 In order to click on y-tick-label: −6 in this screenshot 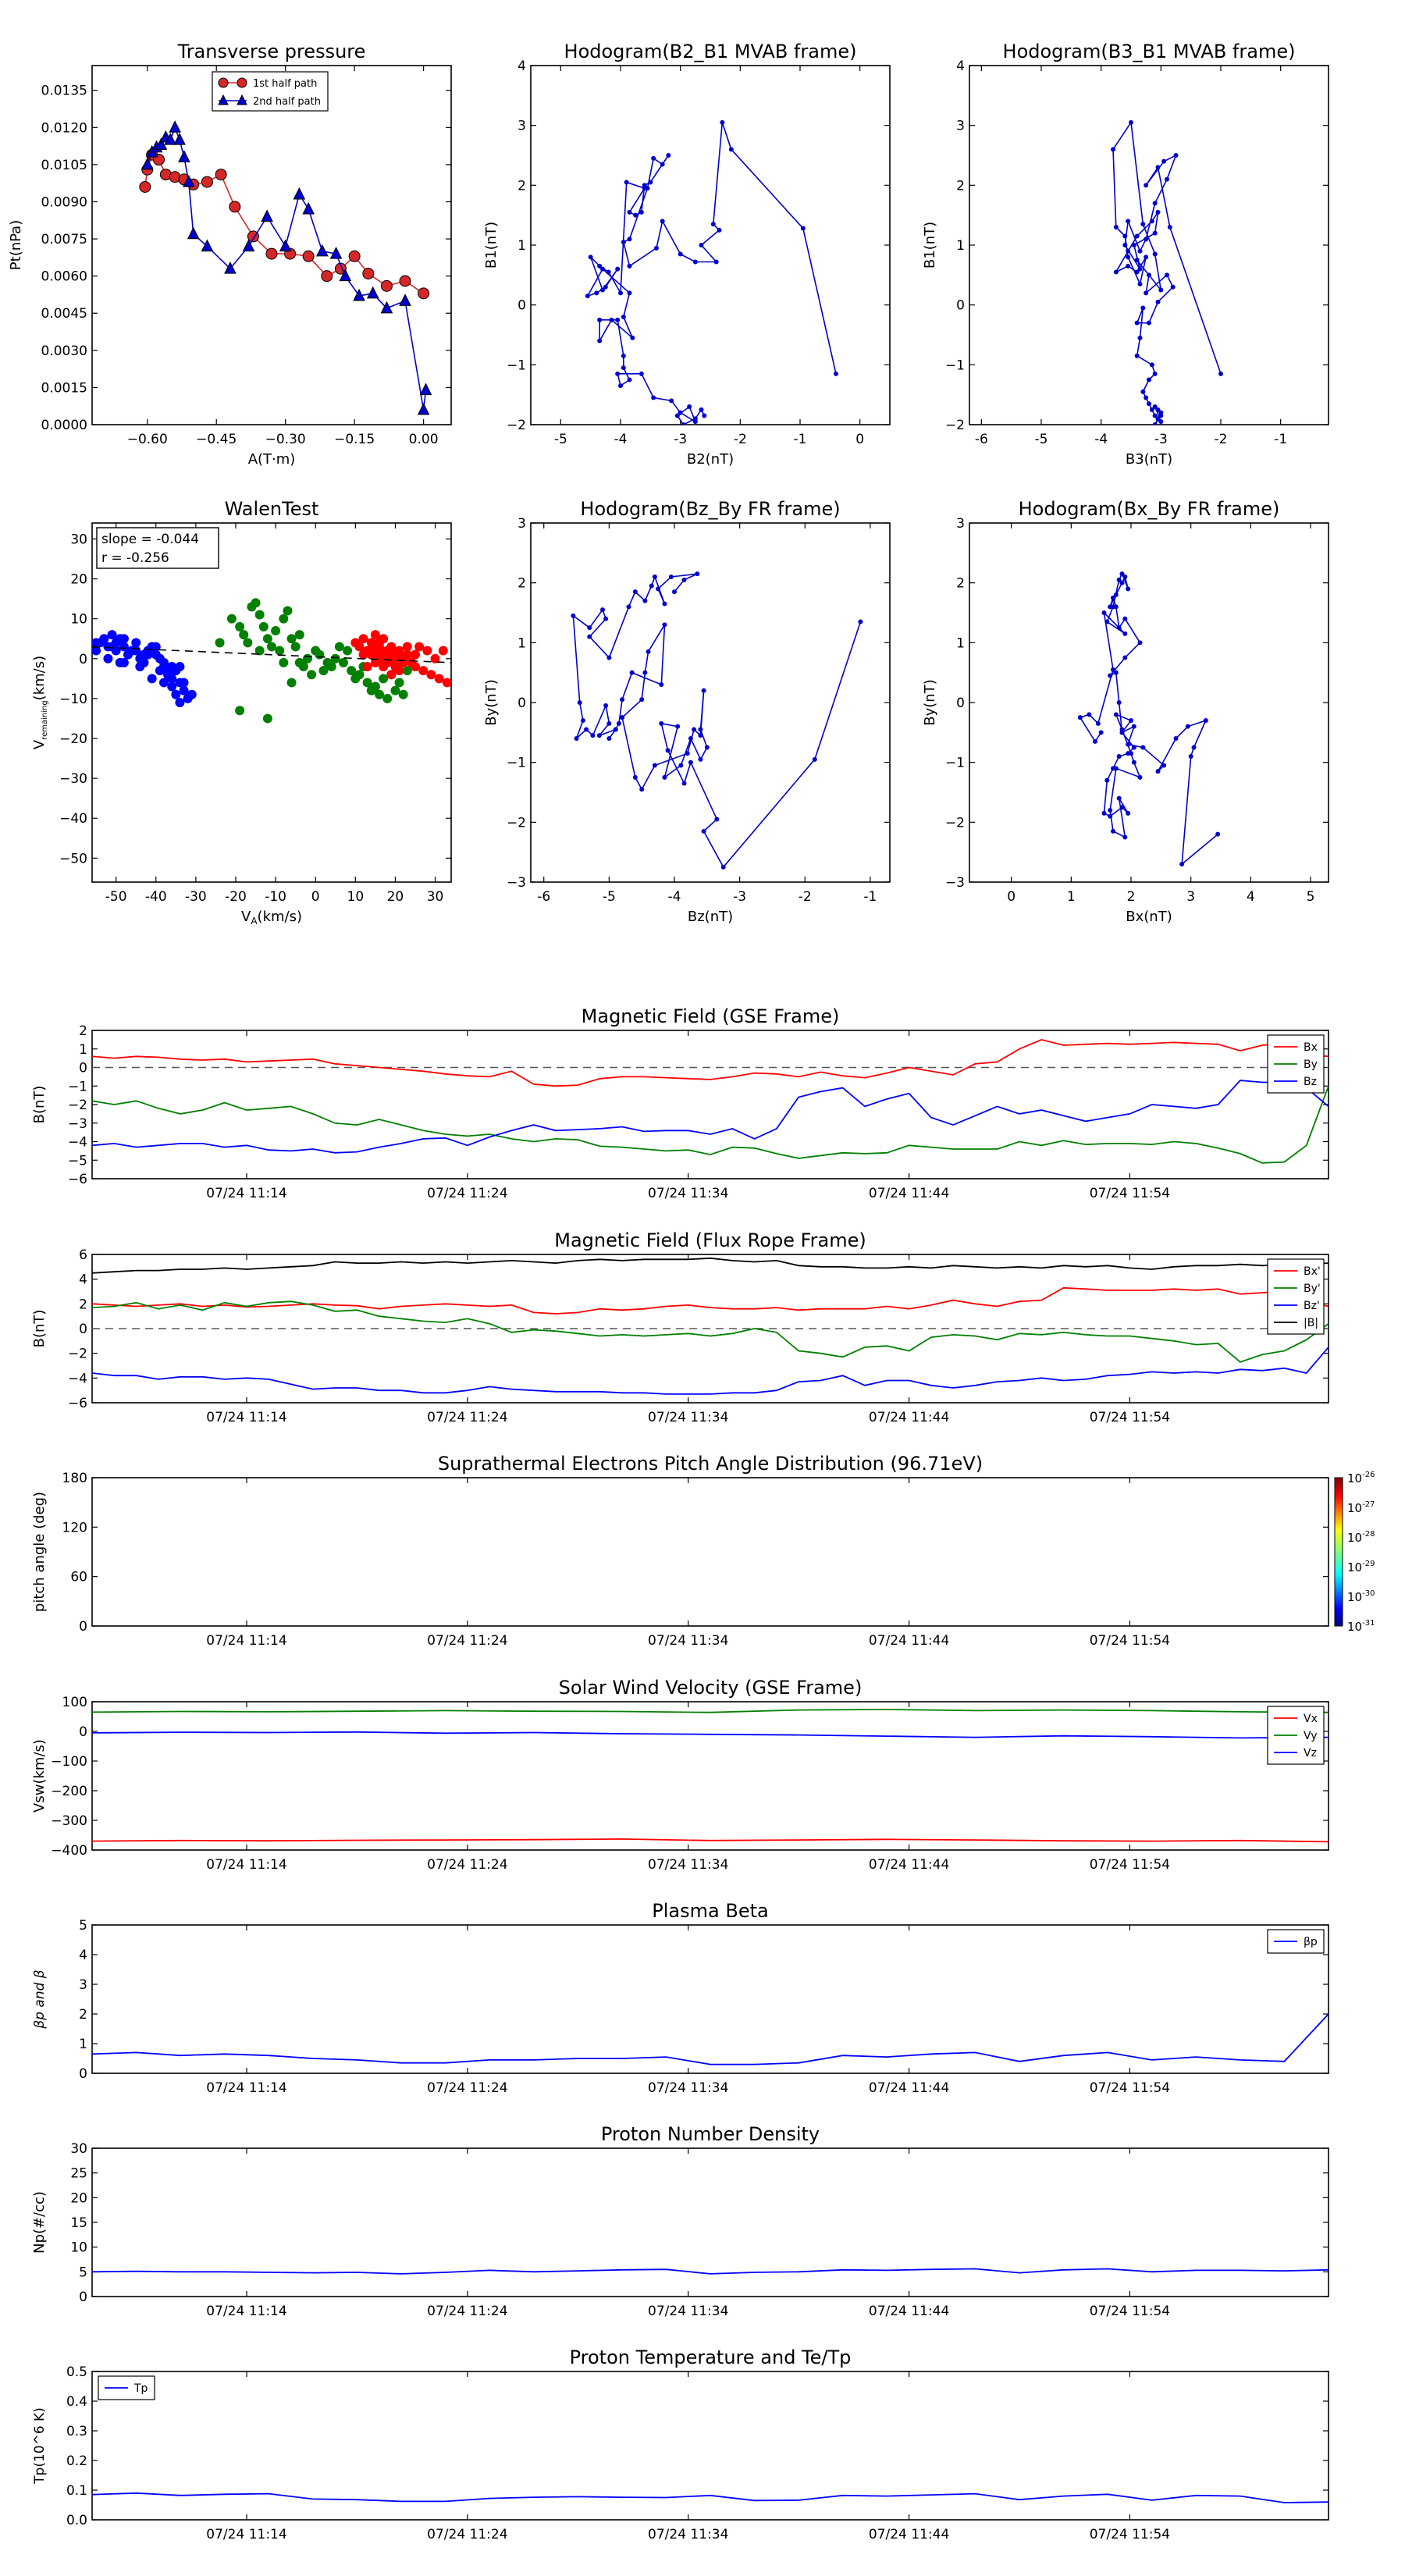, I will do `click(77, 1403)`.